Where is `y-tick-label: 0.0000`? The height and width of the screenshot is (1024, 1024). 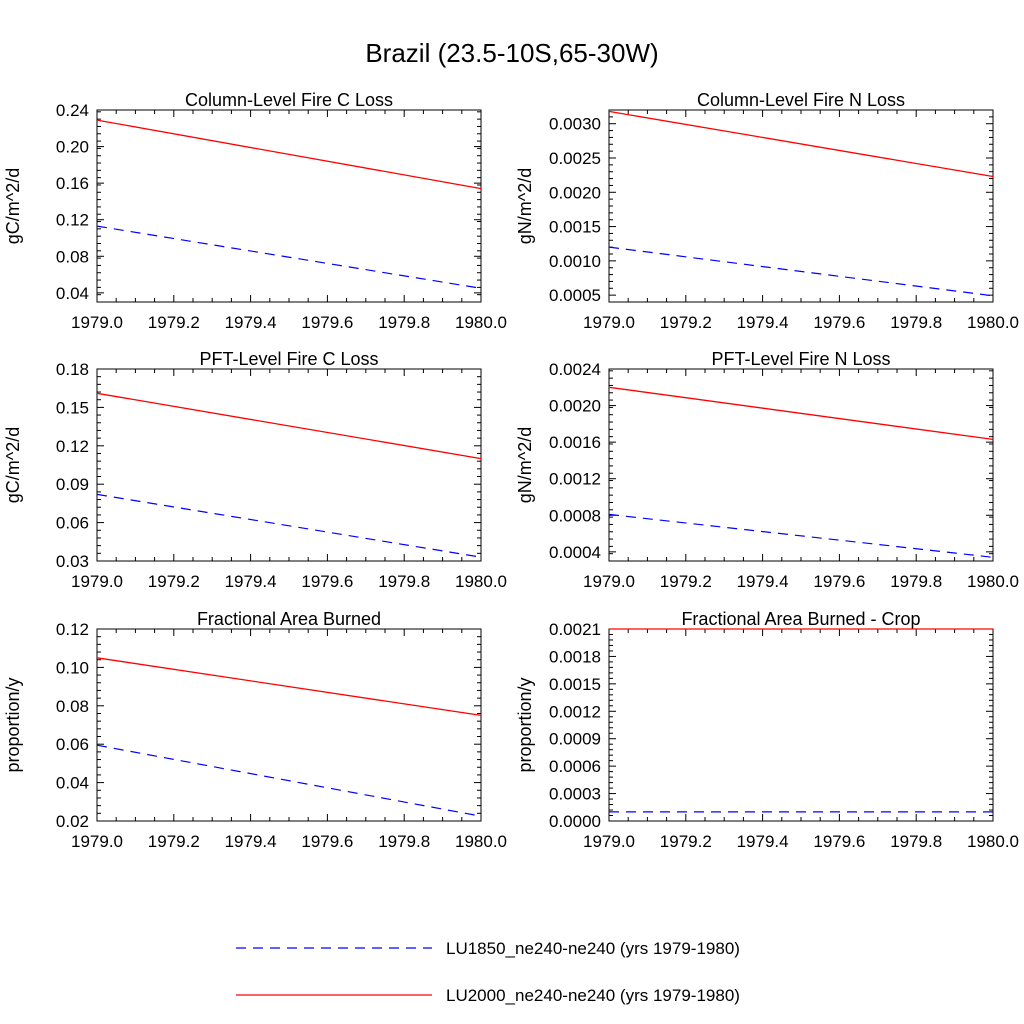 y-tick-label: 0.0000 is located at coordinates (575, 821).